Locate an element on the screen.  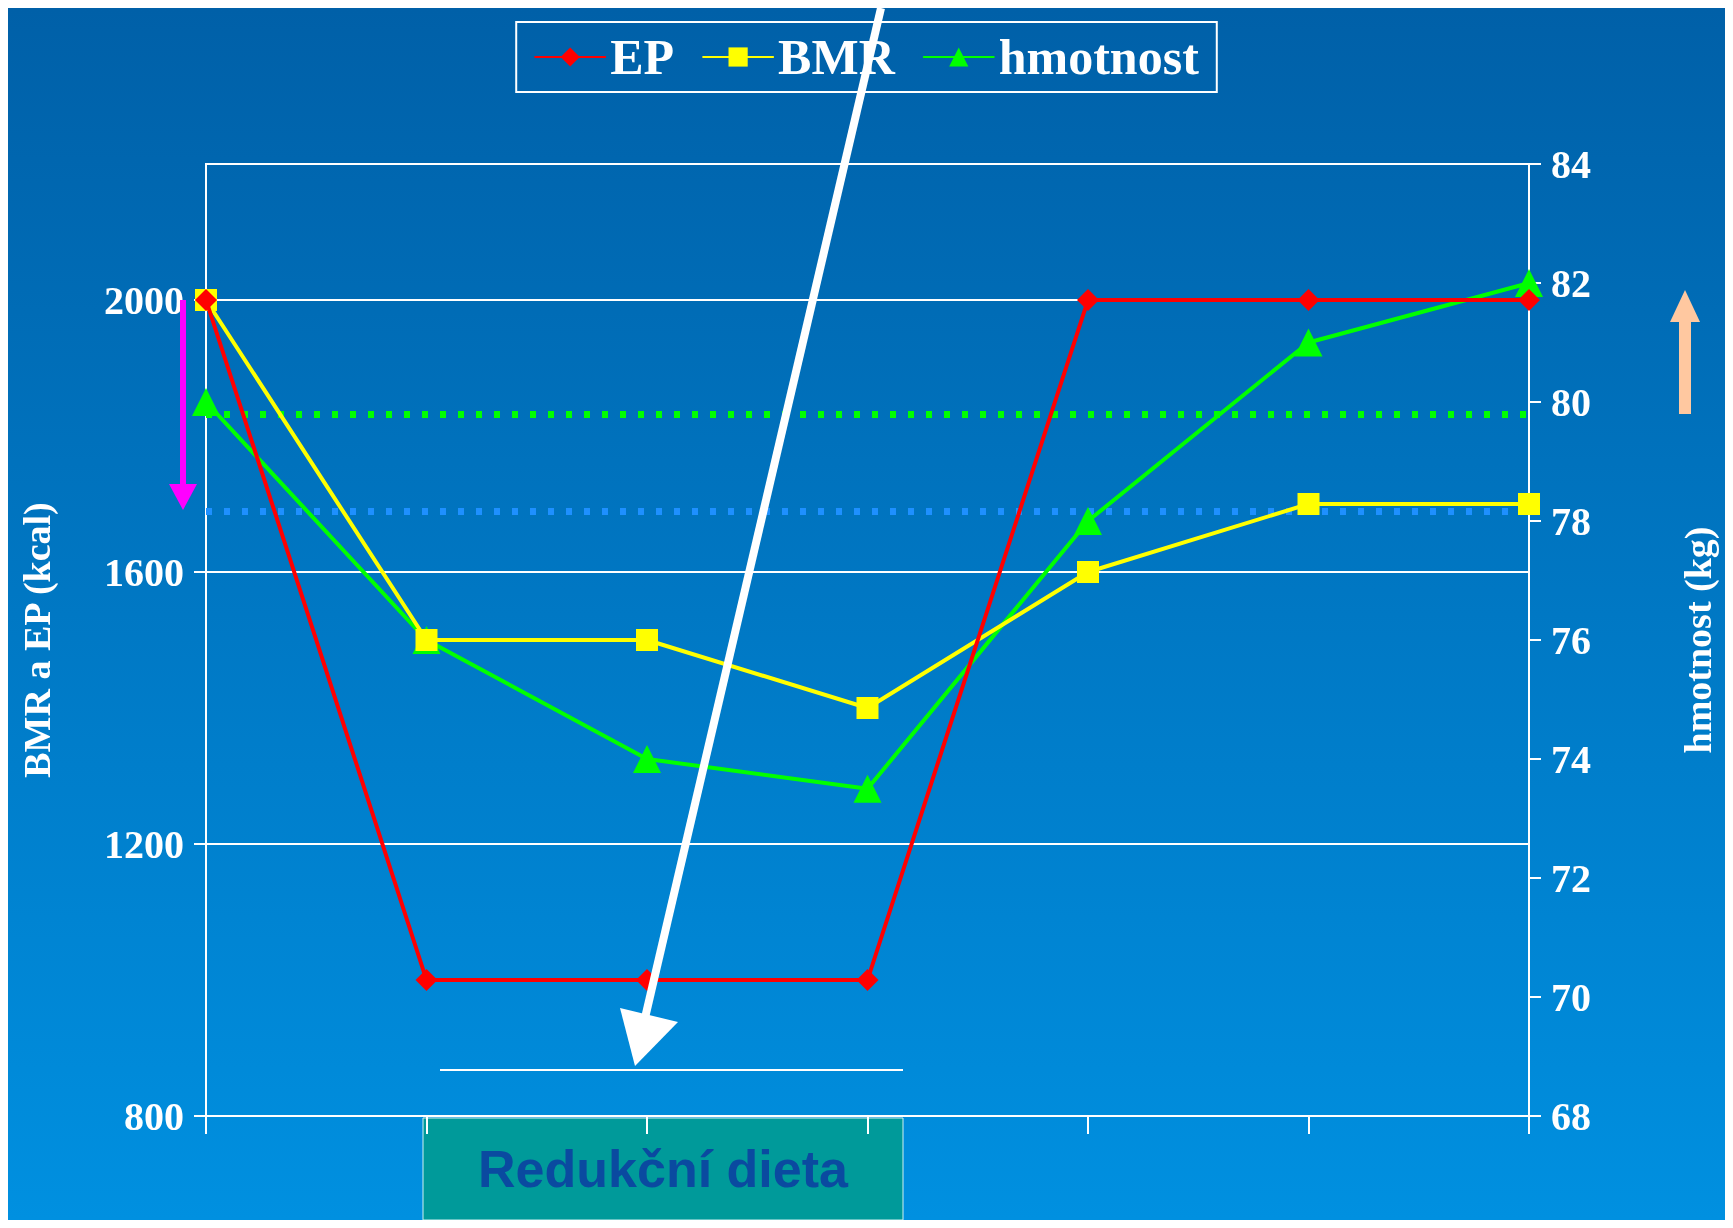
y2-axis-title: hmotnost (kg) is located at coordinates (1698, 640).